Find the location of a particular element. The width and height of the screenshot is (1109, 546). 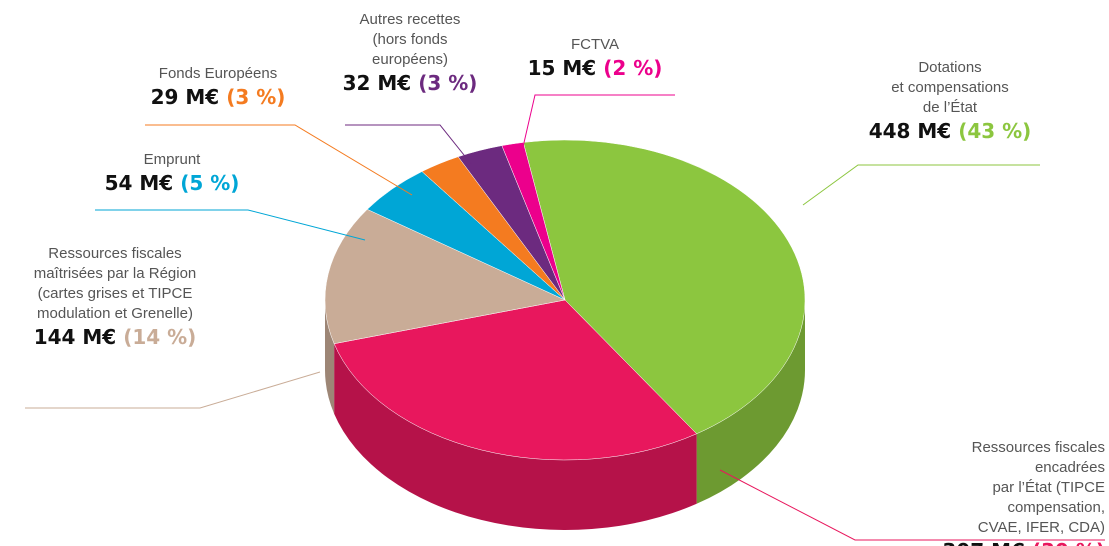

value-label: 448 M€ is located at coordinates (910, 131).